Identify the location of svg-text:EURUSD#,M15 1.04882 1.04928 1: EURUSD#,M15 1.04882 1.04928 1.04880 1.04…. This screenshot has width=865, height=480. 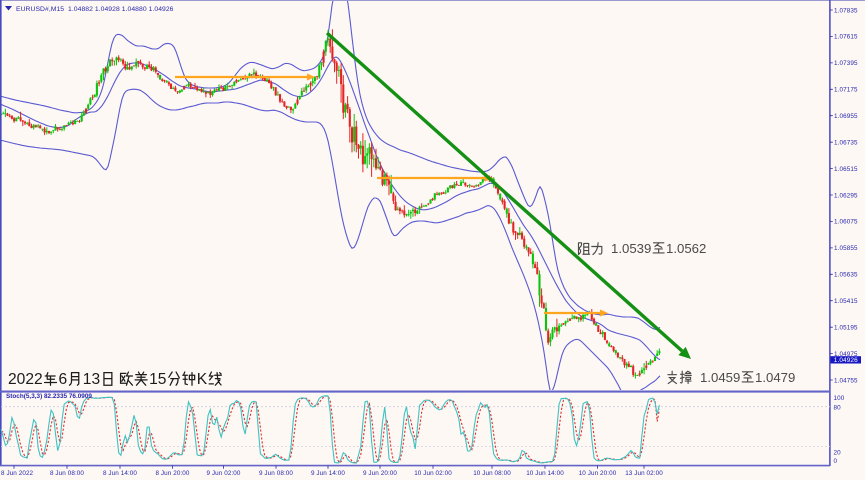
(95, 9).